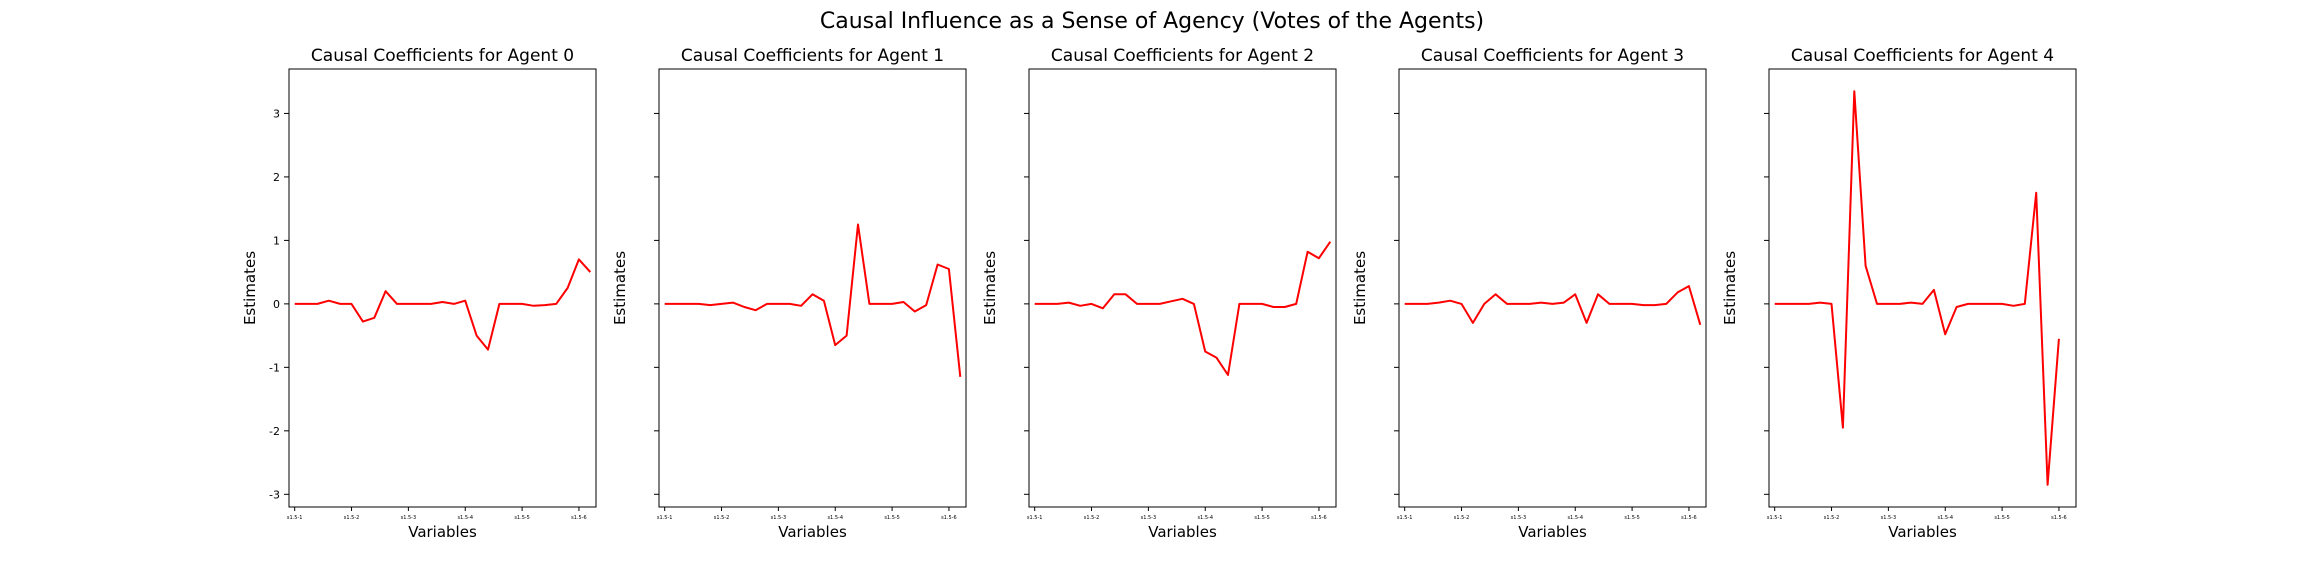  Describe the element at coordinates (276, 113) in the screenshot. I see `y-tick-label: 3` at that location.